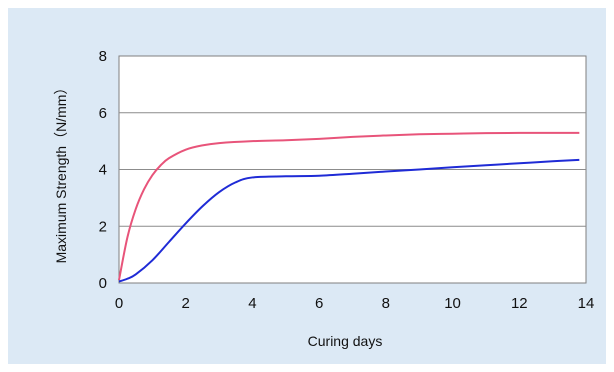 This screenshot has width=614, height=372. I want to click on y-tick-label: 8, so click(103, 56).